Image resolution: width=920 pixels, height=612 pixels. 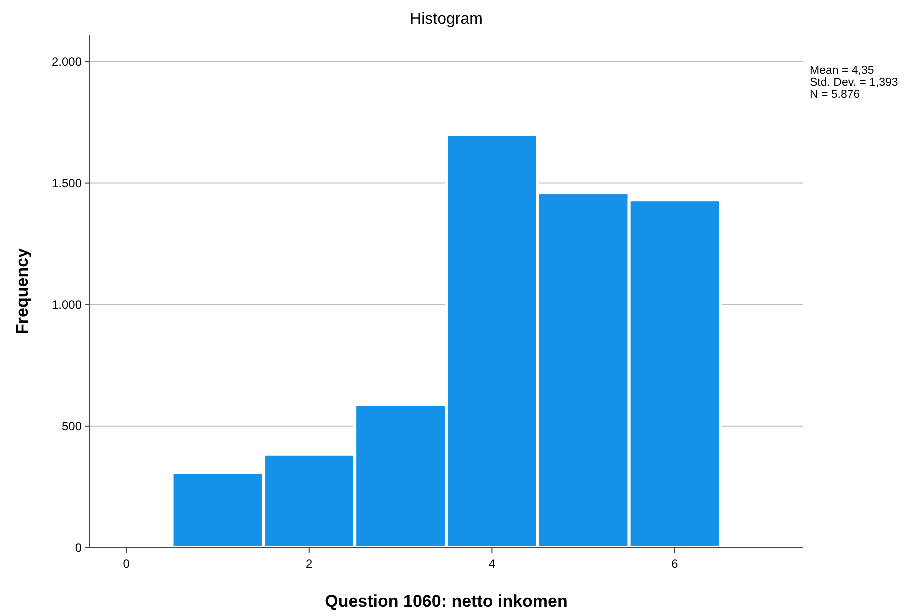 I want to click on text: Std. Dev. = 1,393, so click(x=854, y=83).